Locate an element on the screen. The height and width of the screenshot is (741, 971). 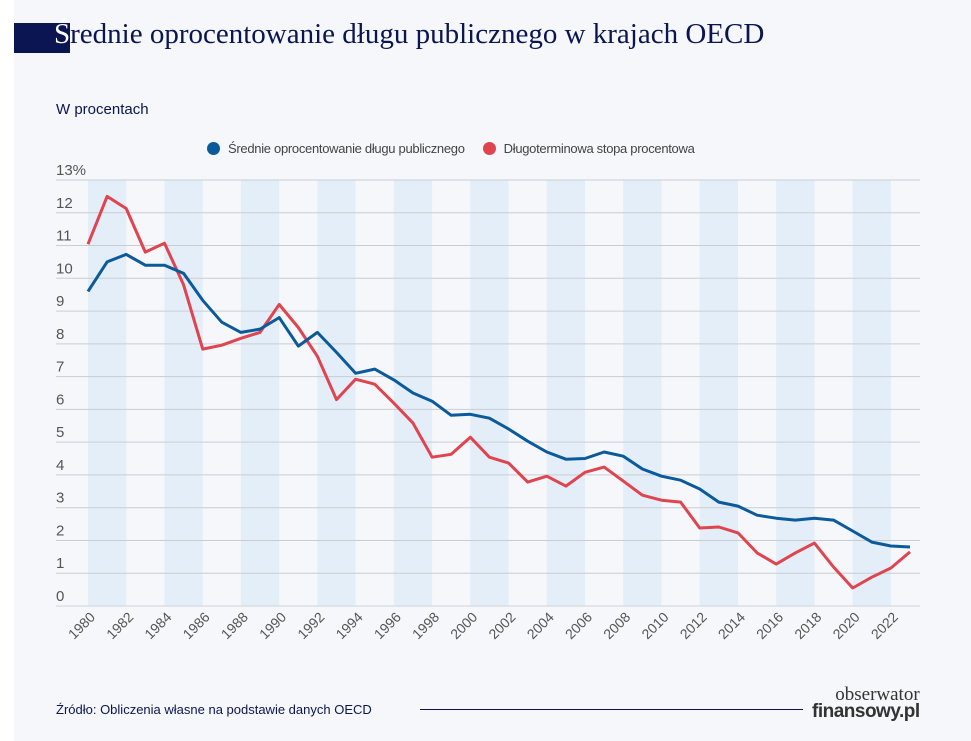
x-tick-label: 2014 is located at coordinates (731, 625).